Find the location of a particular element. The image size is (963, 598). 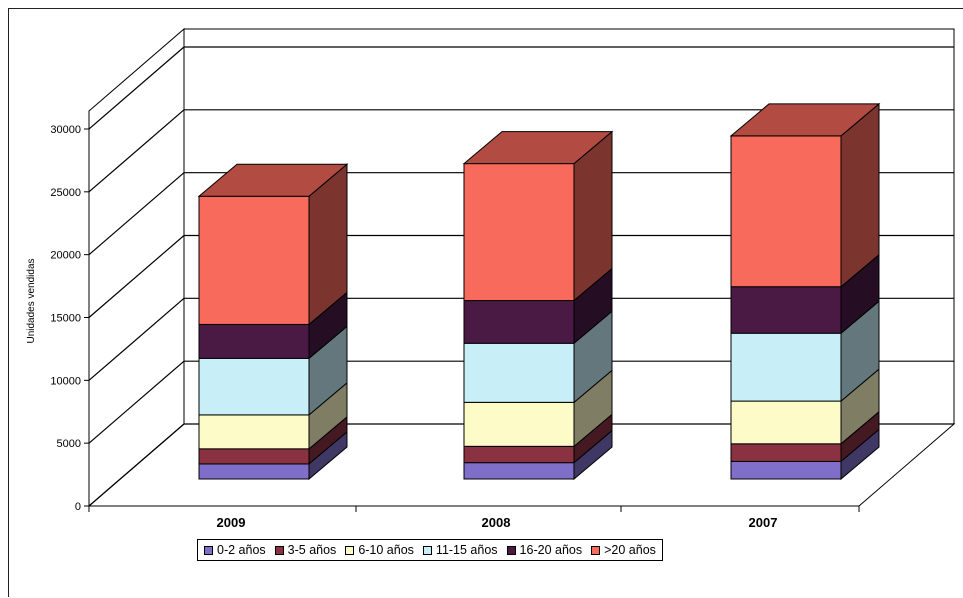

bar-2007-35aos-front is located at coordinates (786, 452).